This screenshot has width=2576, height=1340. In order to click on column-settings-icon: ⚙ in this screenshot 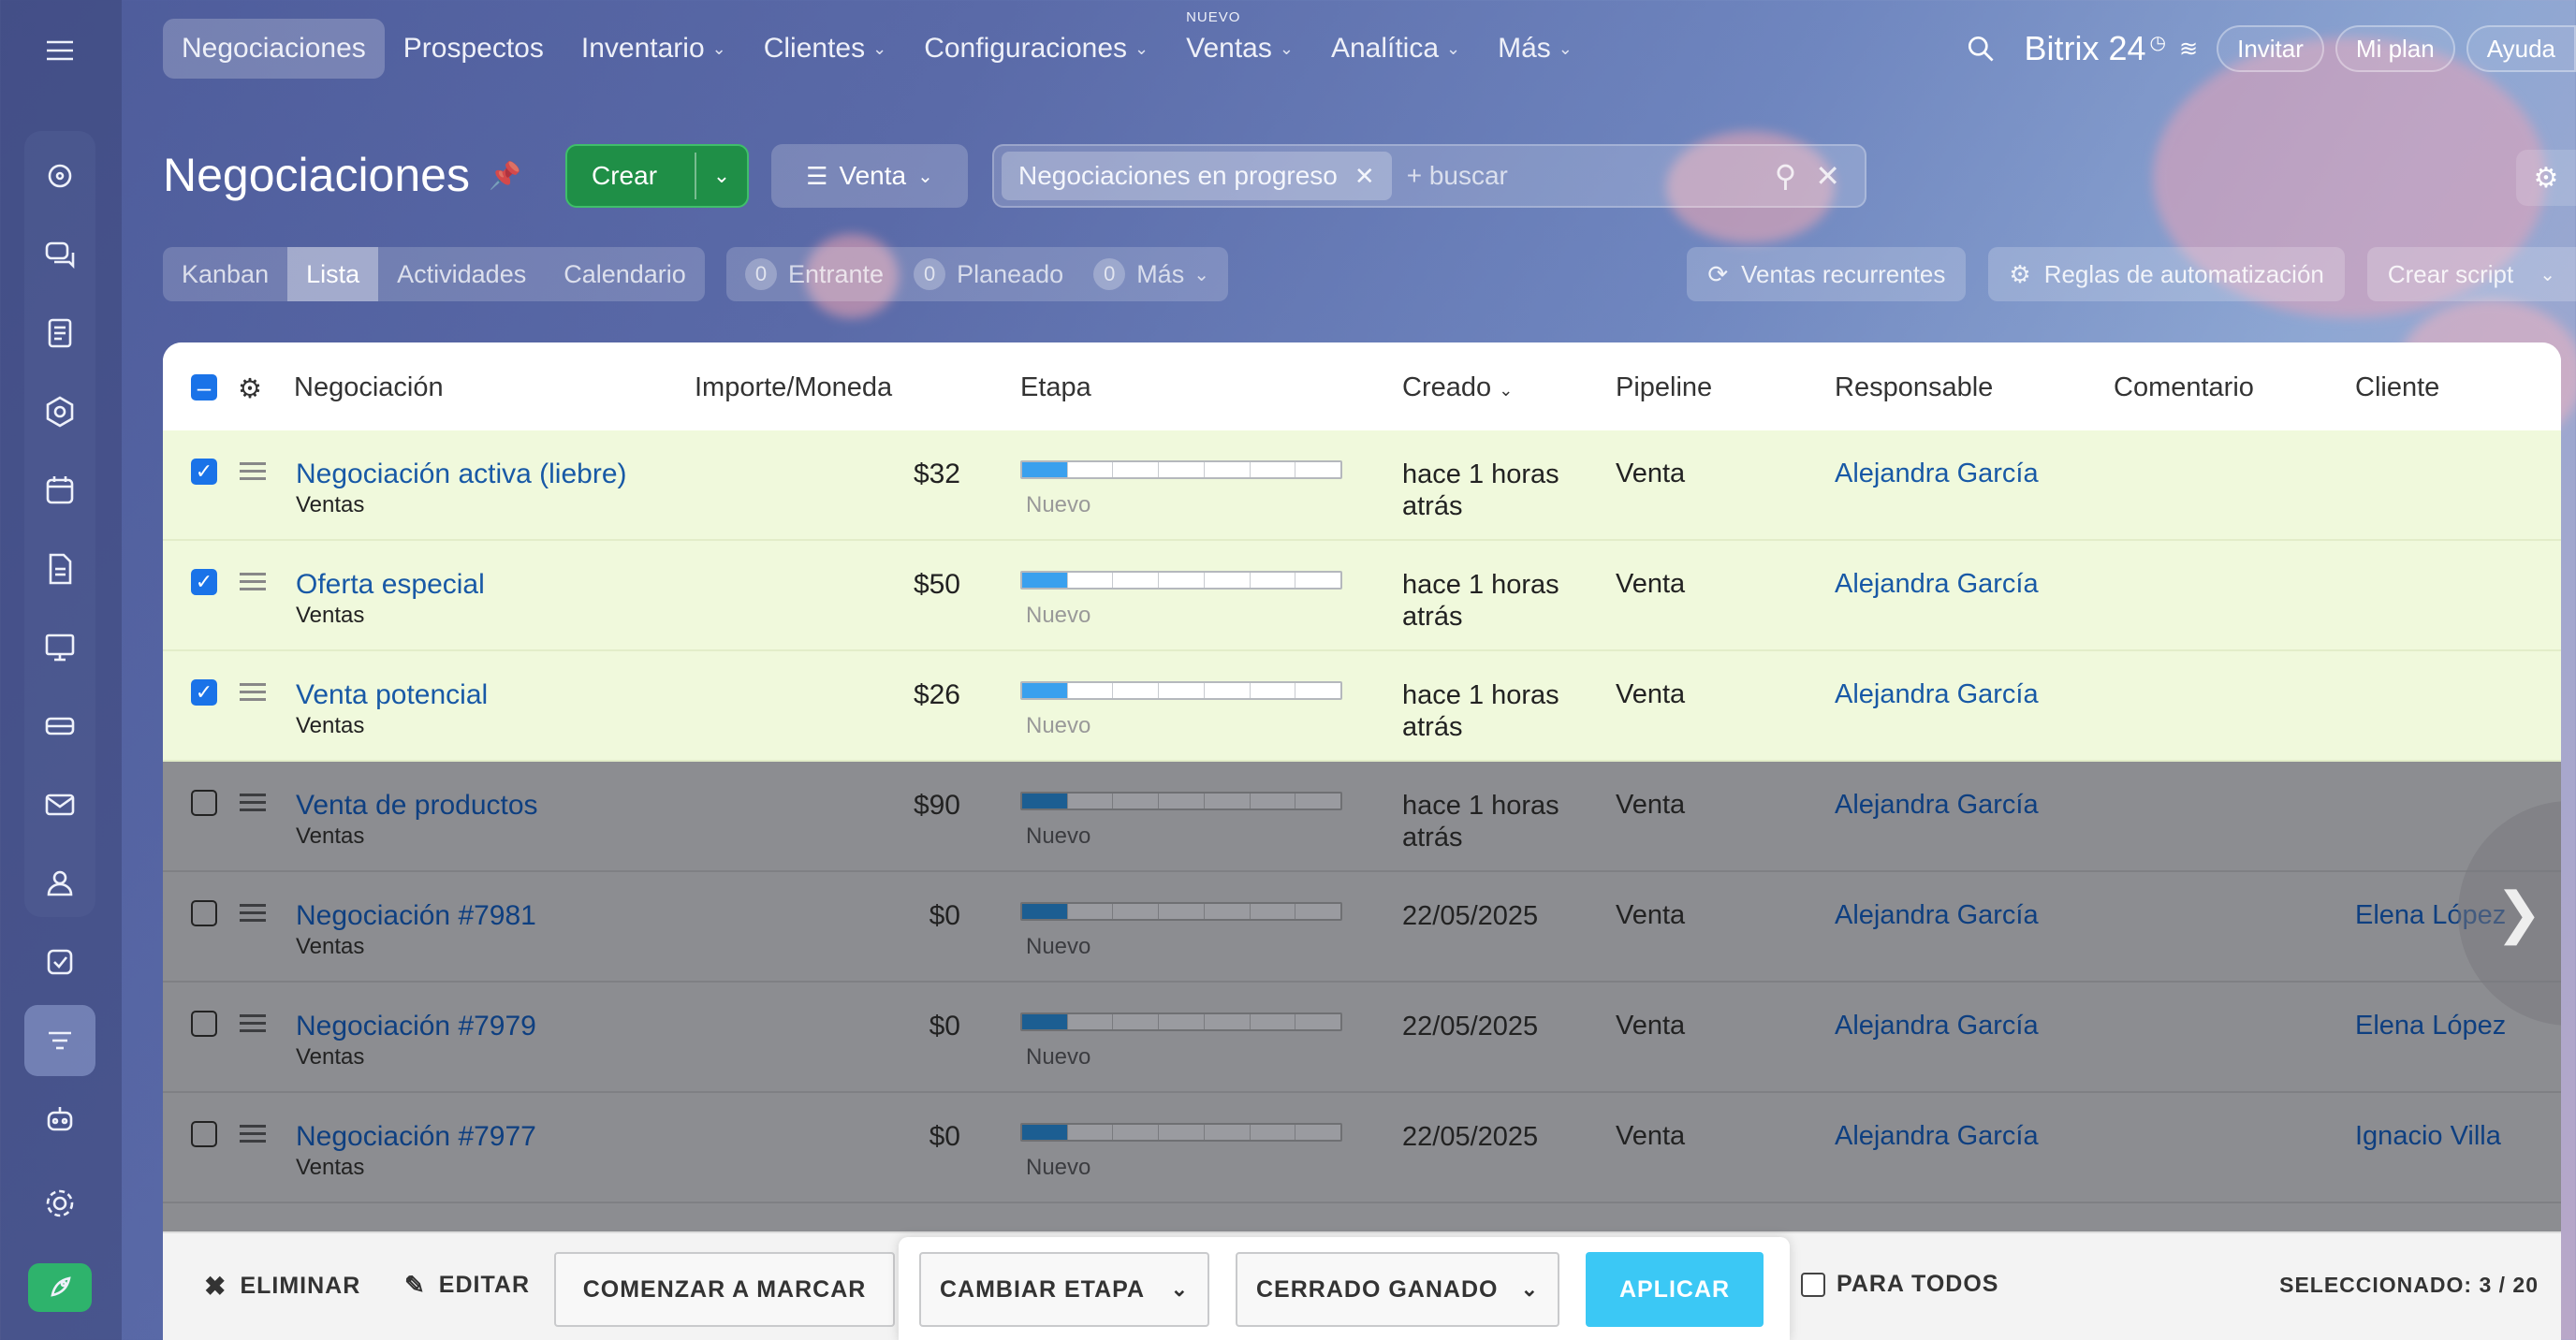, I will do `click(250, 389)`.